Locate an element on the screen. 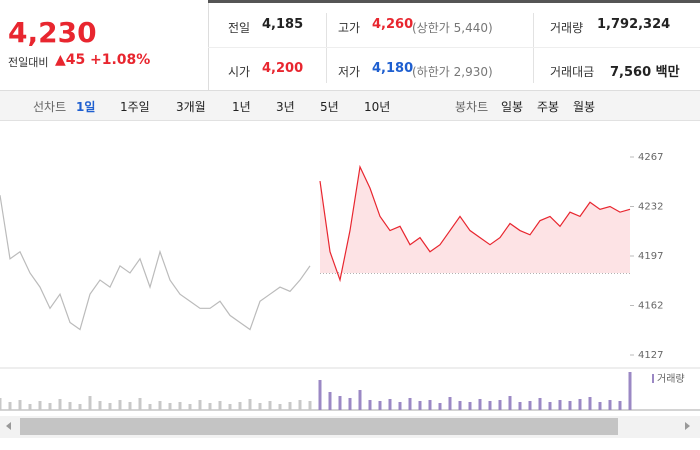 The width and height of the screenshot is (700, 450). change: ▲45 is located at coordinates (70, 60).